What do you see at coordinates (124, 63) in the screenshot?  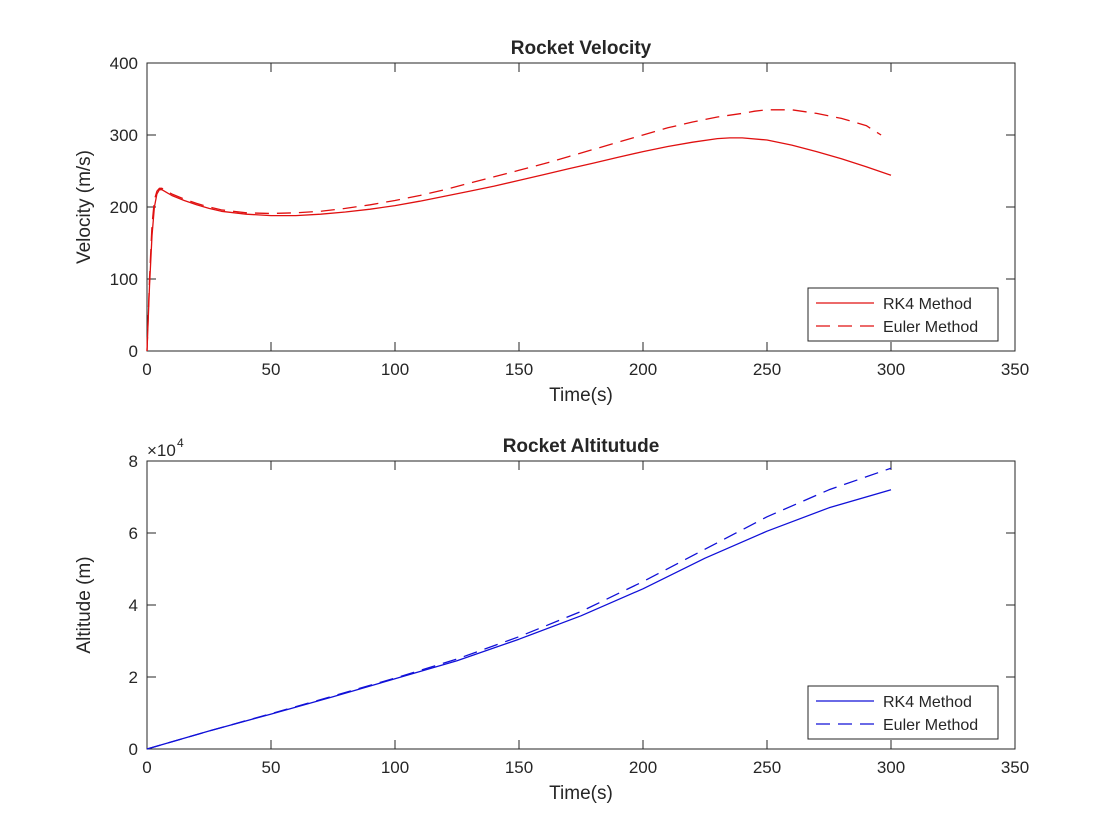 I see `y-tick-label: 400` at bounding box center [124, 63].